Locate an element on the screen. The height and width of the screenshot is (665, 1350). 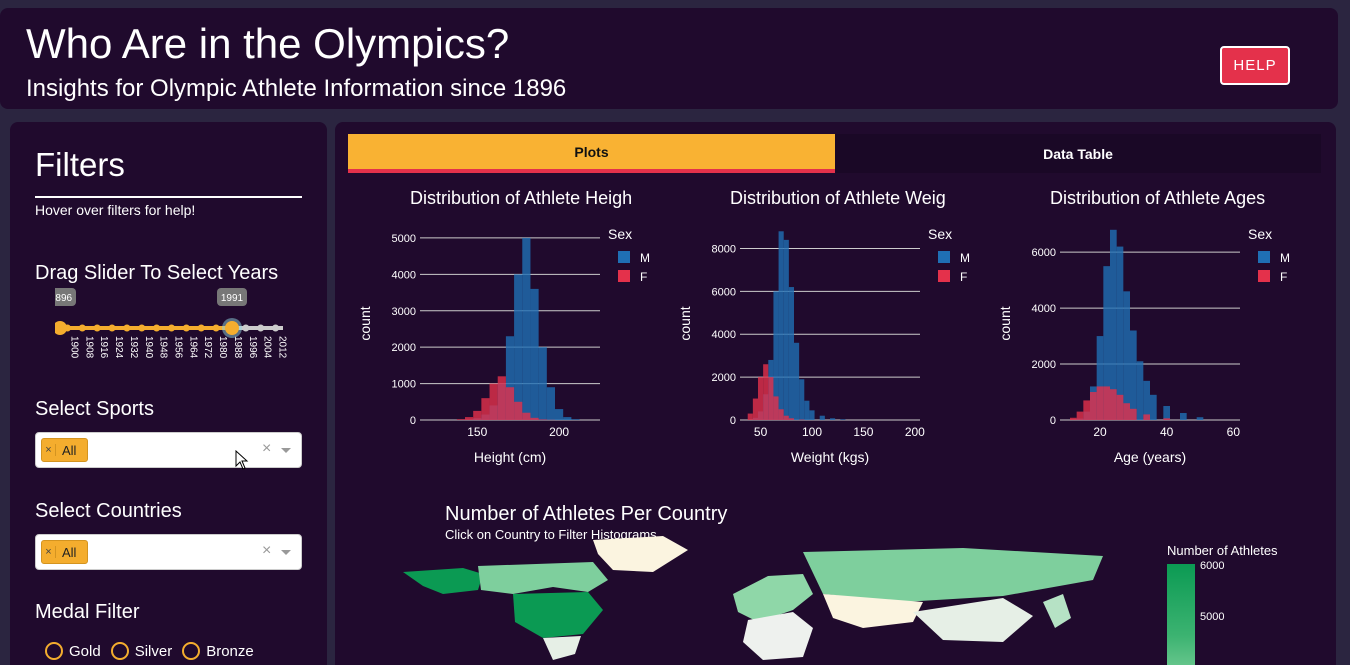
country-alaska is located at coordinates (443, 581).